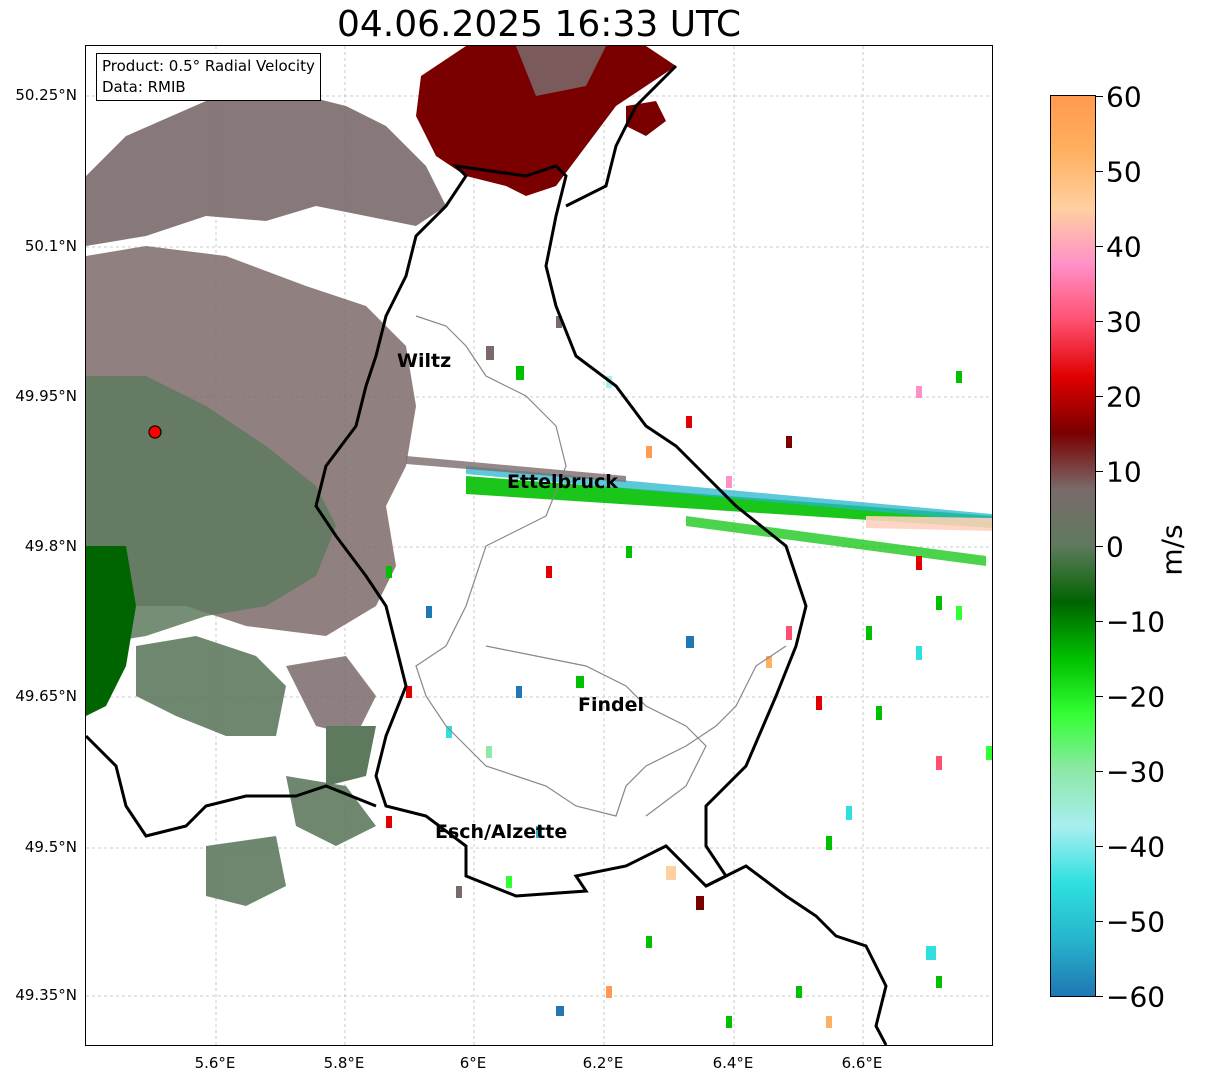 This screenshot has width=1207, height=1081. I want to click on colorbar-tick-label: −30, so click(1136, 772).